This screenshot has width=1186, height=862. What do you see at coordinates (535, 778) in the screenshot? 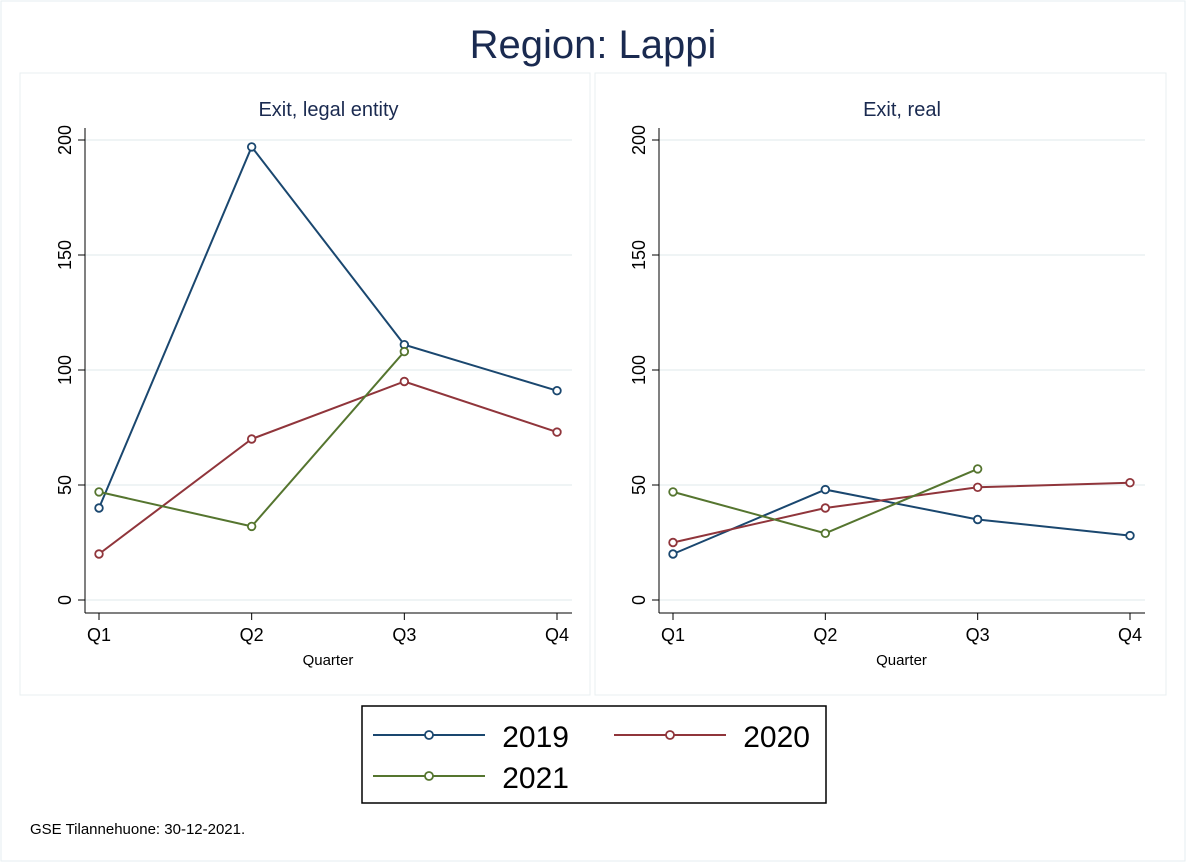
I see `legend-label: 2021` at bounding box center [535, 778].